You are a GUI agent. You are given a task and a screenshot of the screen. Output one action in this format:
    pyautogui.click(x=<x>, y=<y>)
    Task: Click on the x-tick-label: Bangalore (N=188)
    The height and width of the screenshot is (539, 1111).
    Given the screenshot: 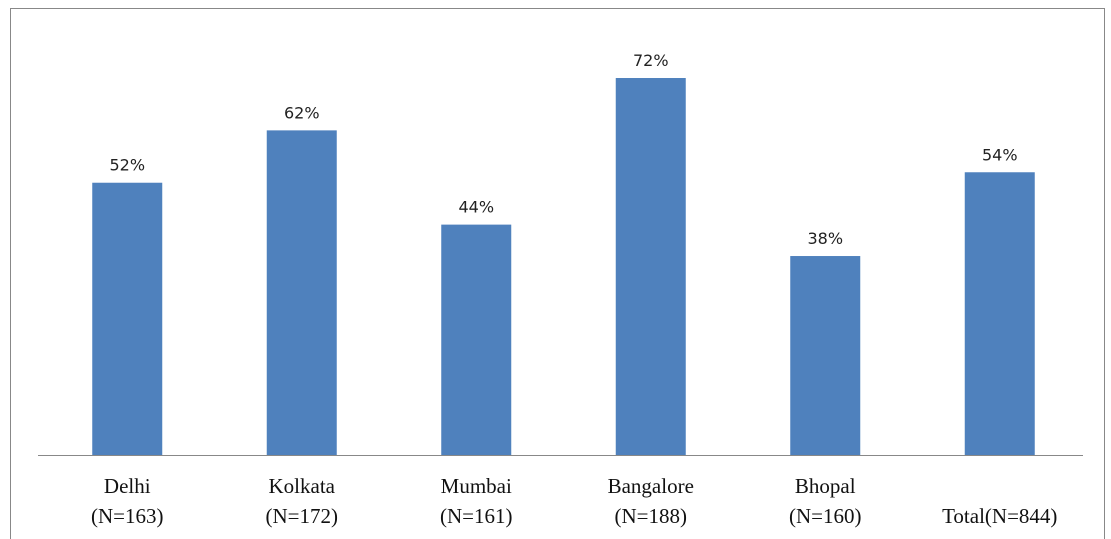 What is the action you would take?
    pyautogui.click(x=650, y=501)
    